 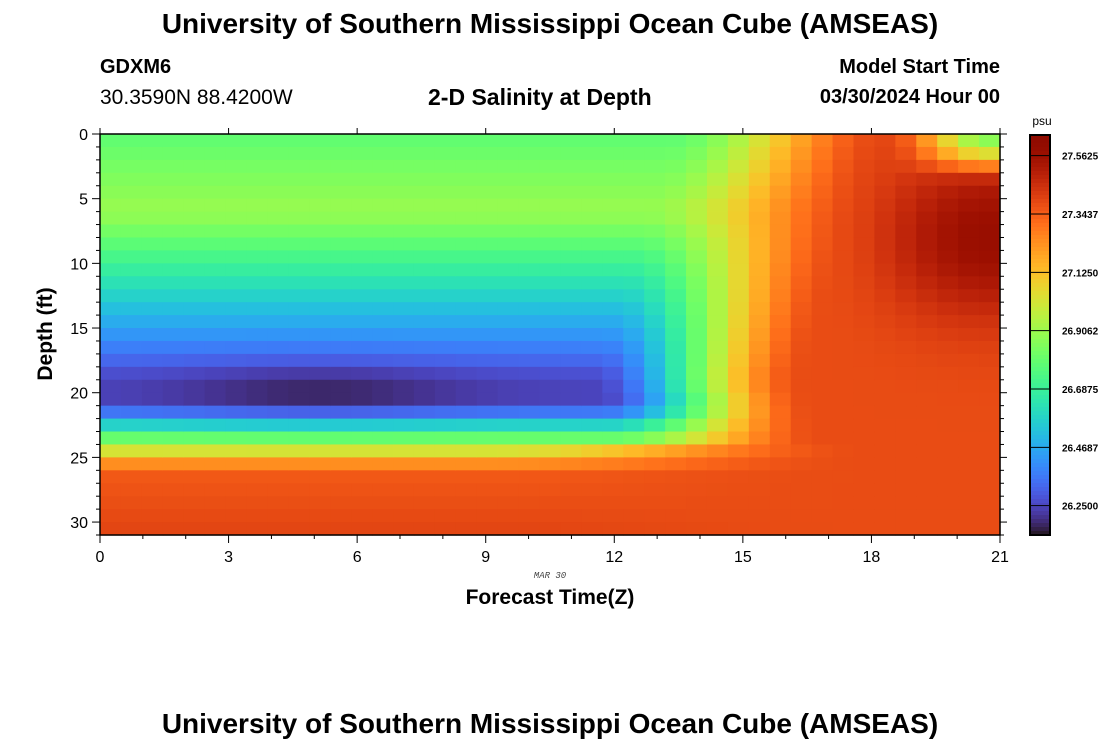 I want to click on station-id: GDXM6, so click(x=136, y=67).